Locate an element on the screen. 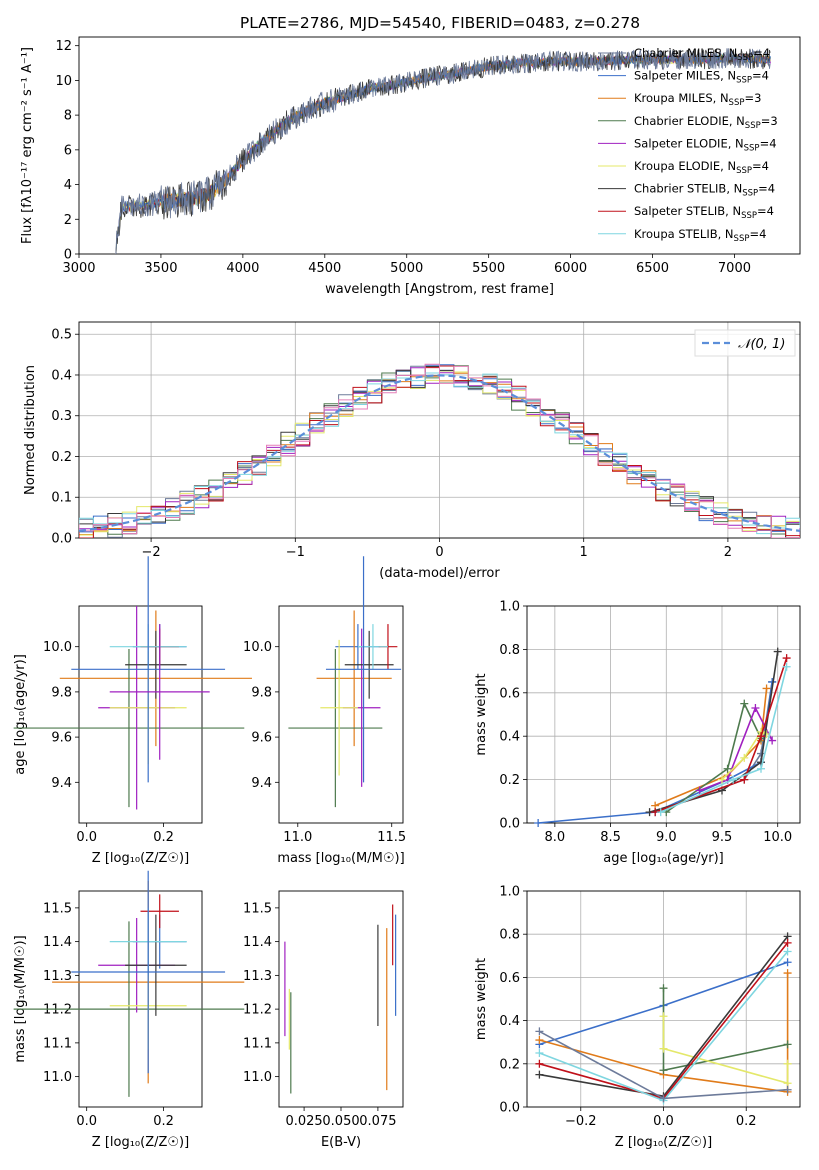 This screenshot has width=819, height=1170. y-tick-label: 10.0 is located at coordinates (57, 647).